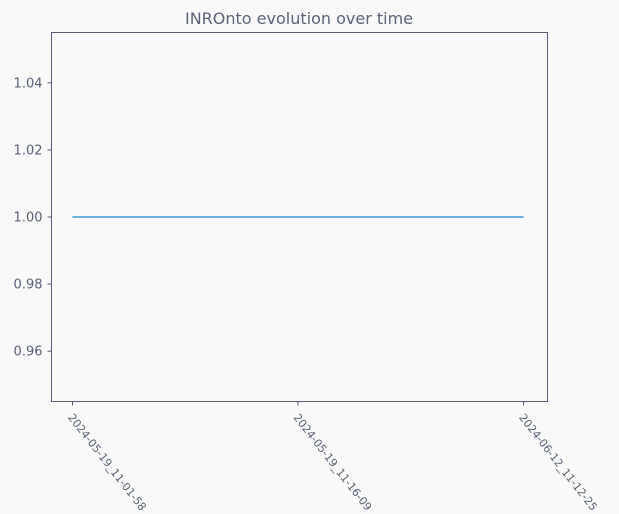 The height and width of the screenshot is (514, 619). I want to click on y-tick-label: 0.98, so click(28, 285).